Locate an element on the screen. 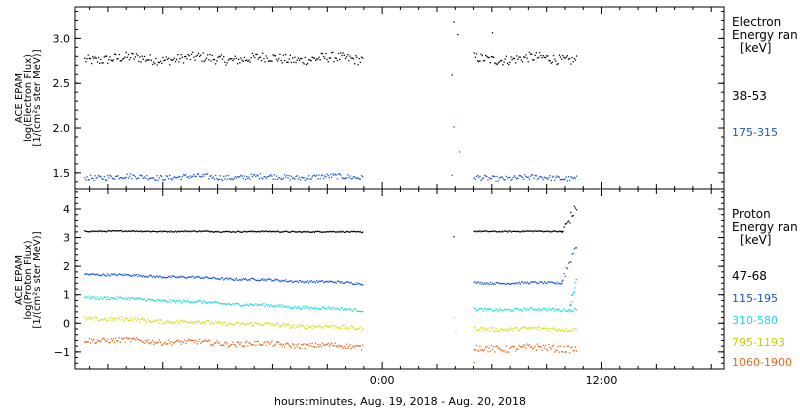  electron-ylabel-line1: ACE EPAM is located at coordinates (19, 98).